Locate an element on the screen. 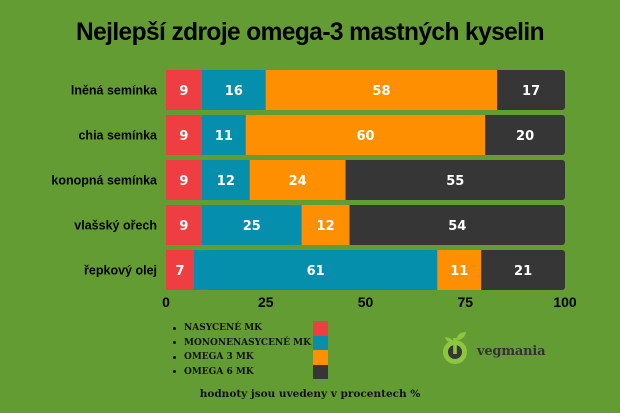 The width and height of the screenshot is (620, 413). x-tick-label: 75 is located at coordinates (465, 302).